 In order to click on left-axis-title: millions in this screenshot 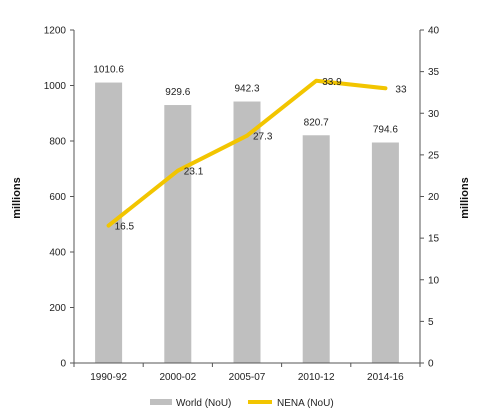, I will do `click(17, 198)`.